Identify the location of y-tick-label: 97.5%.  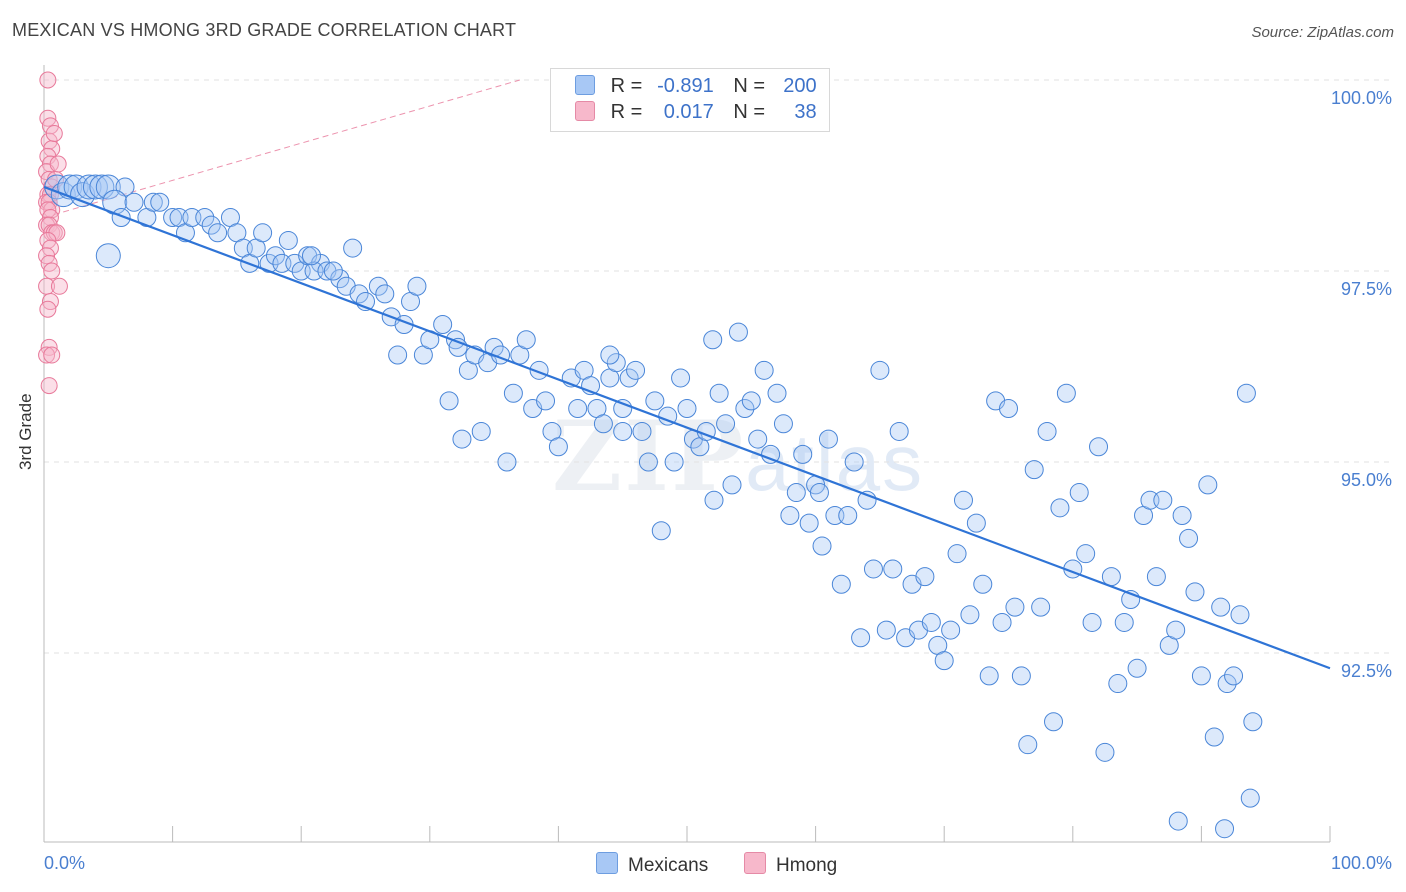
(1366, 289).